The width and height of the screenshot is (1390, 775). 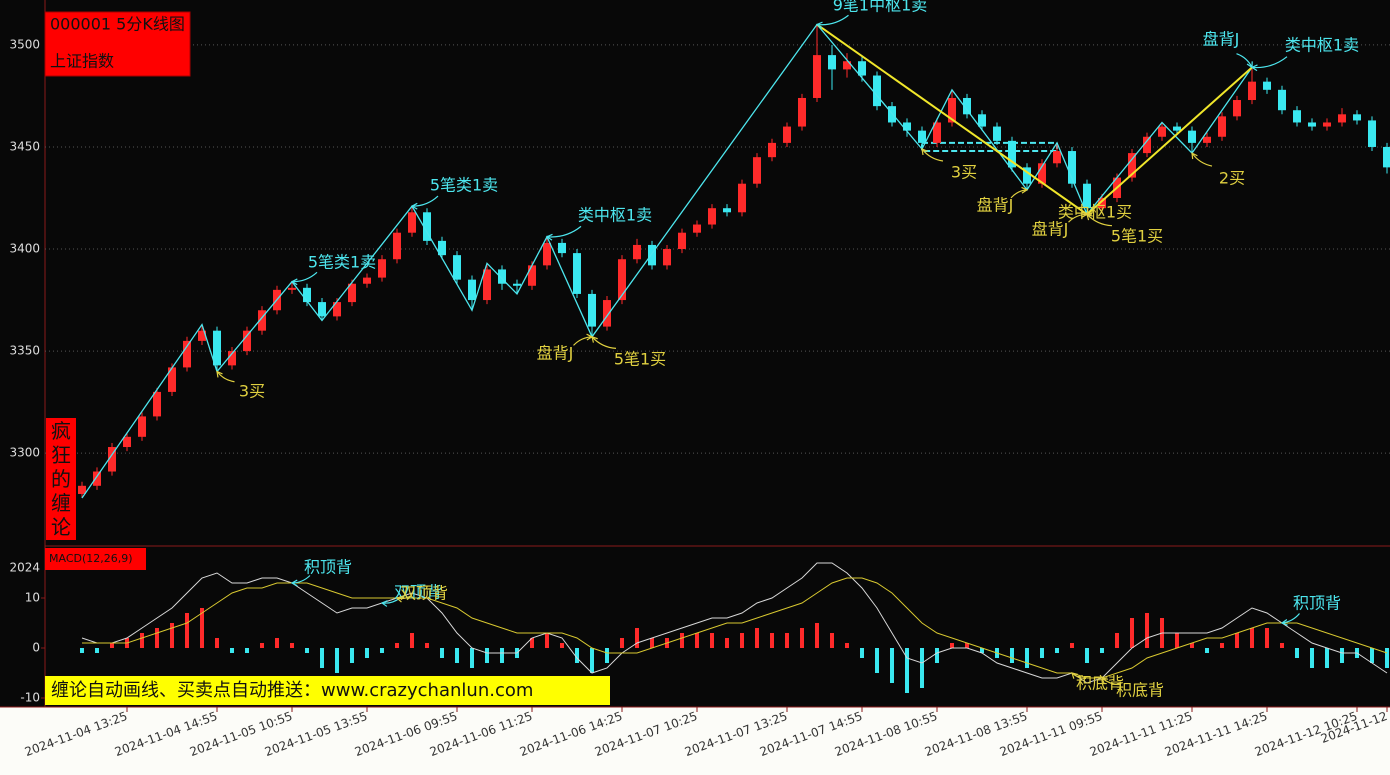 What do you see at coordinates (36, 648) in the screenshot?
I see `y-tick-label: 0` at bounding box center [36, 648].